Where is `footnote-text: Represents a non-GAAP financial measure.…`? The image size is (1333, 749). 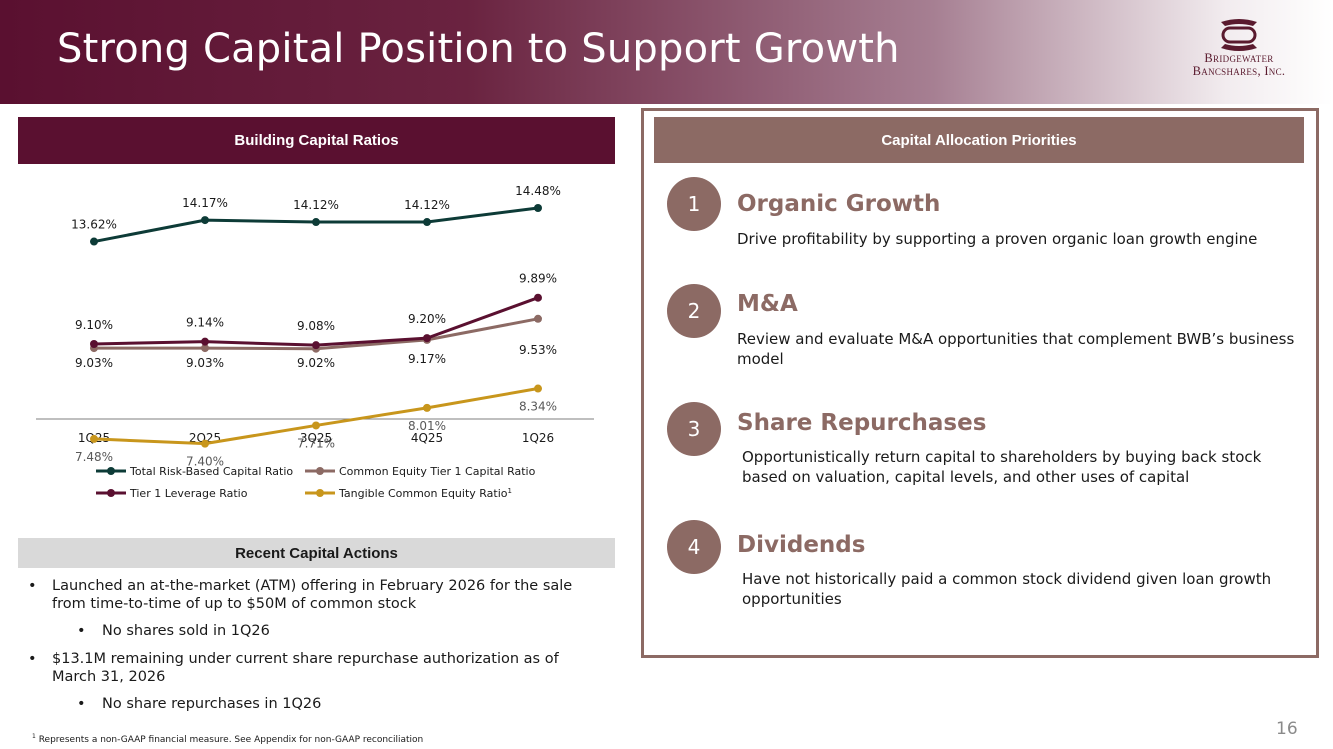 footnote-text: Represents a non-GAAP financial measure.… is located at coordinates (231, 740).